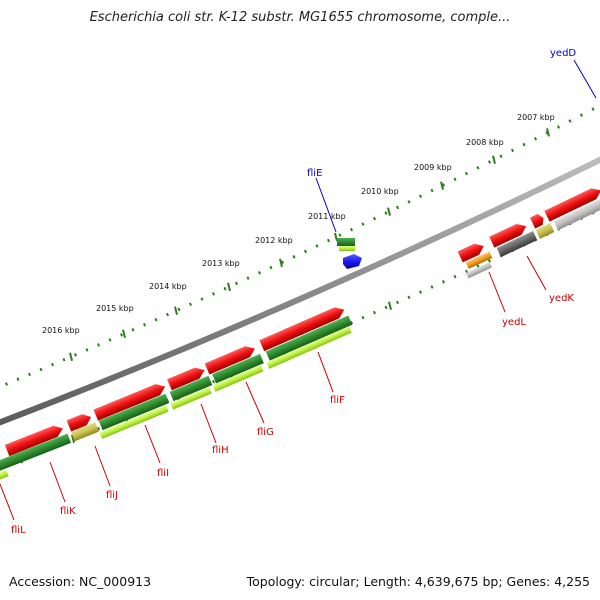  What do you see at coordinates (115, 308) in the screenshot?
I see `scale-label: 2015 kbp` at bounding box center [115, 308].